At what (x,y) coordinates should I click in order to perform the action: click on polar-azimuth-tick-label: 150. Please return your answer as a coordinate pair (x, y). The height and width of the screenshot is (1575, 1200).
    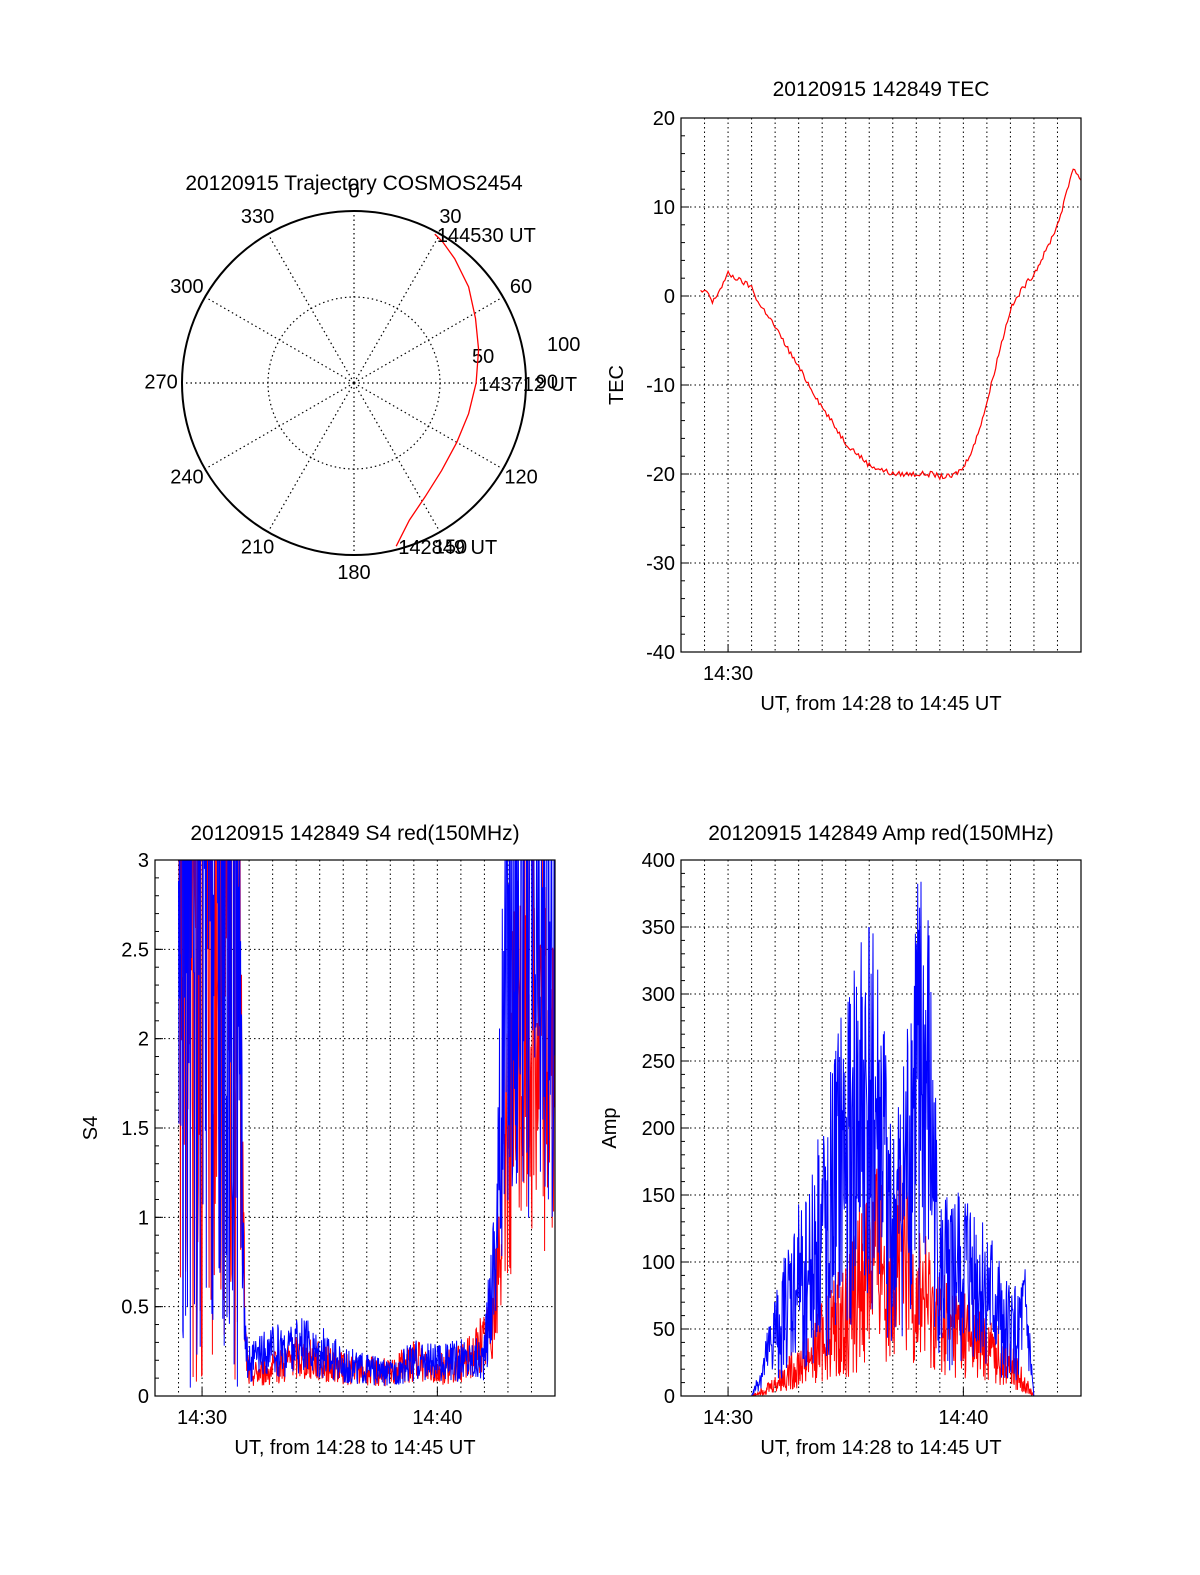
    Looking at the image, I should click on (450, 548).